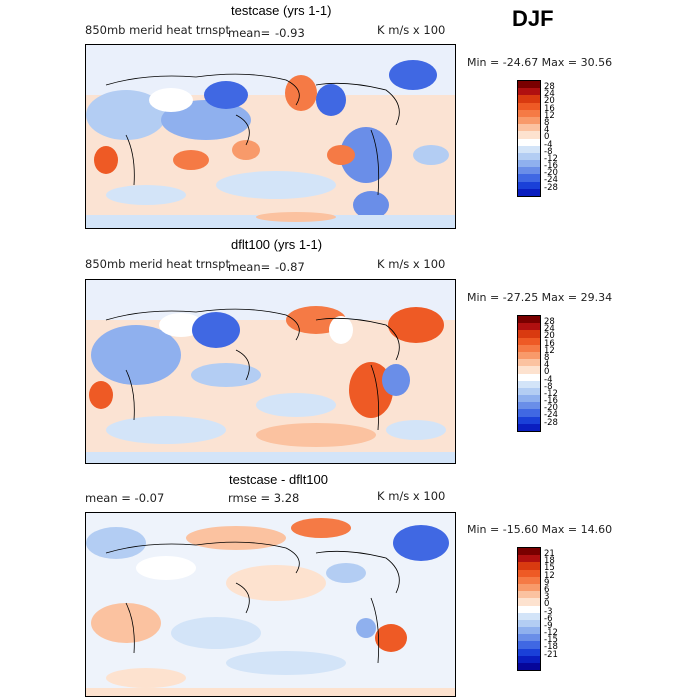  What do you see at coordinates (540, 62) in the screenshot?
I see `panel1-minmax: Min = -24.67 Max = 30.56` at bounding box center [540, 62].